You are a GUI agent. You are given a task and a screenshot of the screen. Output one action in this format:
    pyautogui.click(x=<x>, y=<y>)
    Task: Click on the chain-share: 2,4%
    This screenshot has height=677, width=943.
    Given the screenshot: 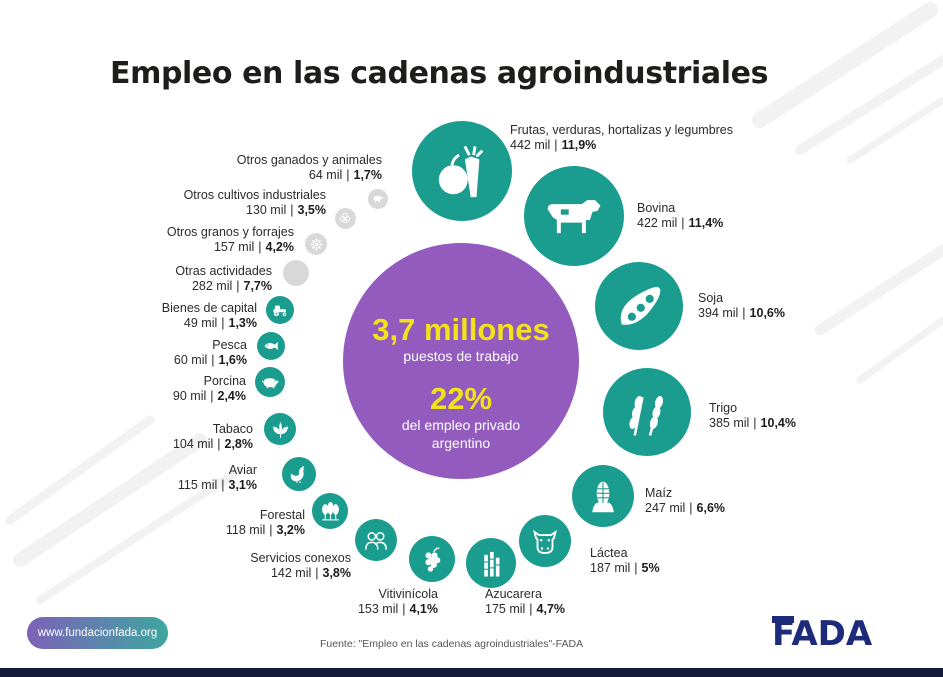 What is the action you would take?
    pyautogui.click(x=232, y=396)
    